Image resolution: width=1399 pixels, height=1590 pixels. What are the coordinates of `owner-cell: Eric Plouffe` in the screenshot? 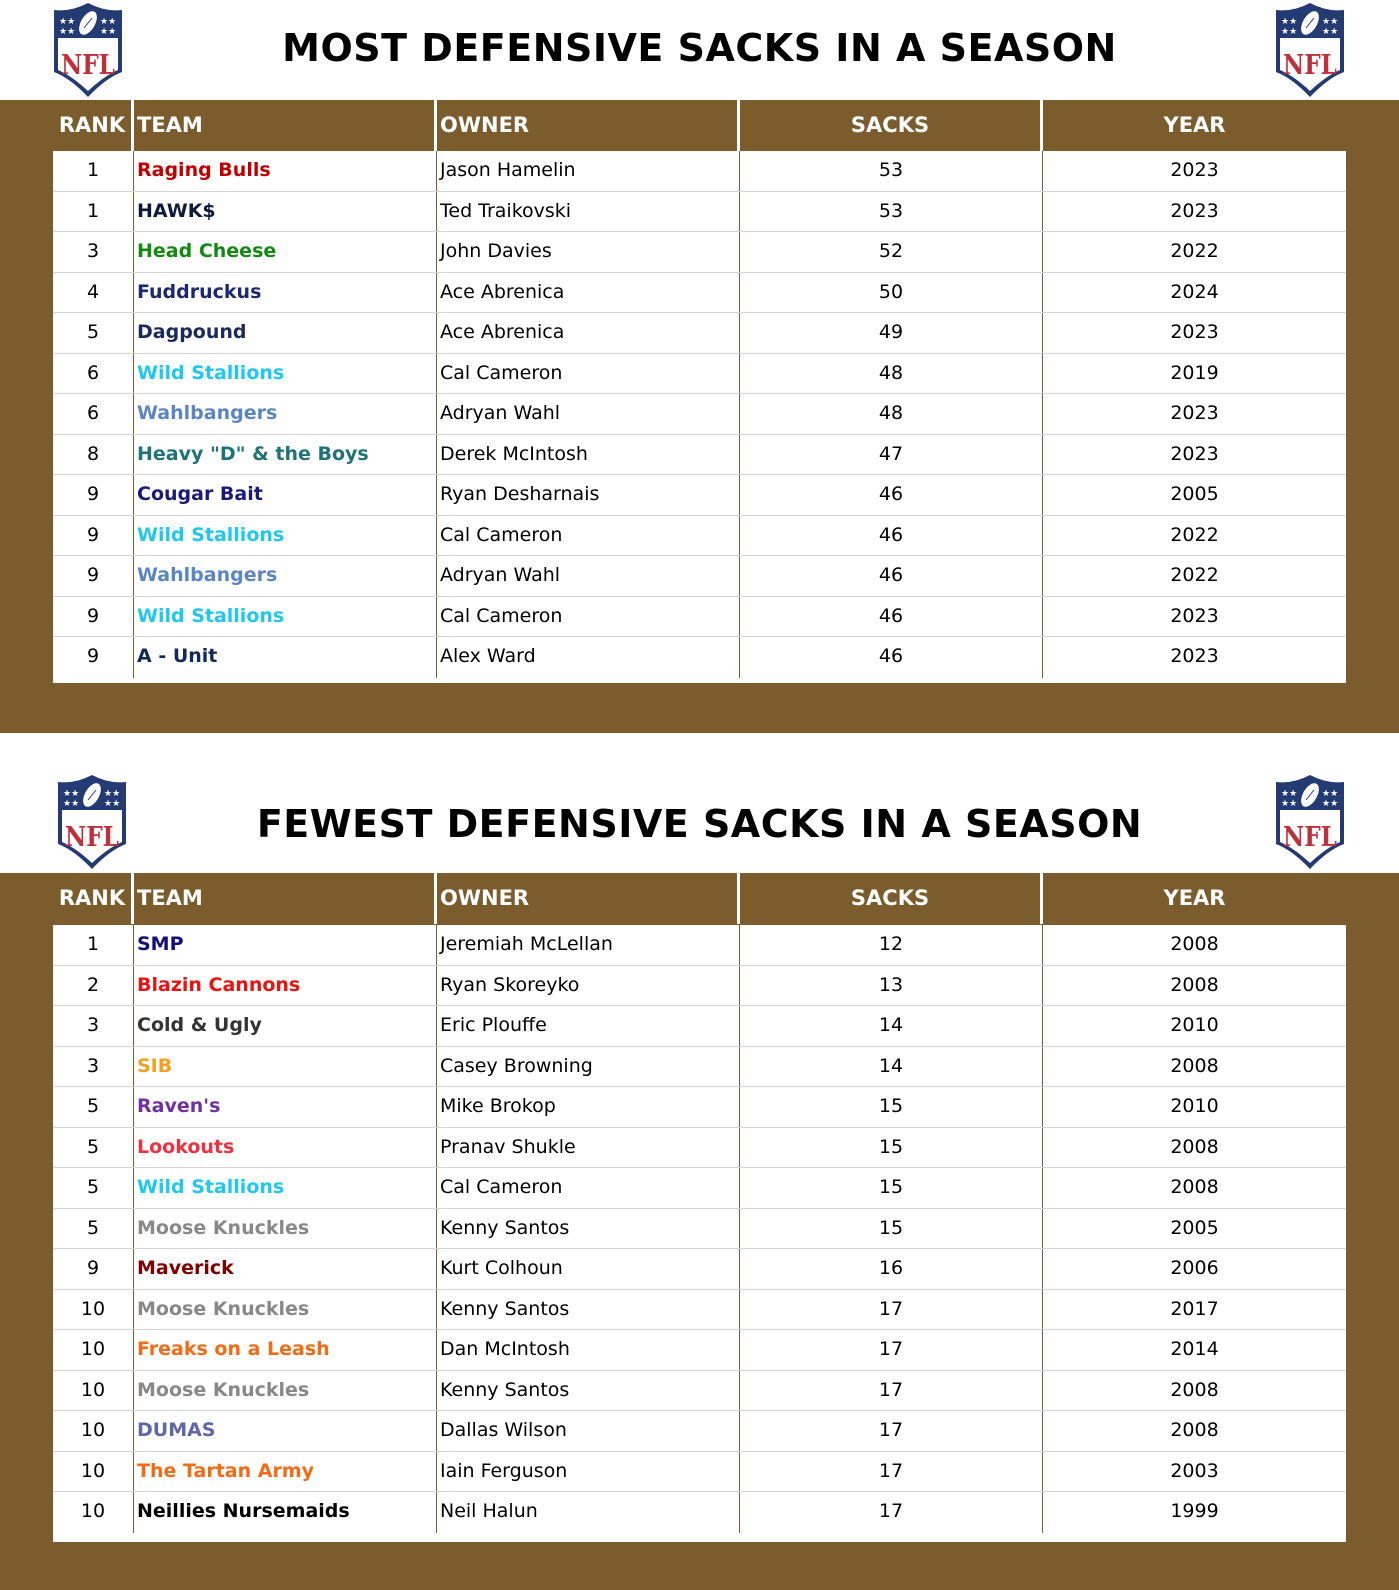 It's located at (588, 1026).